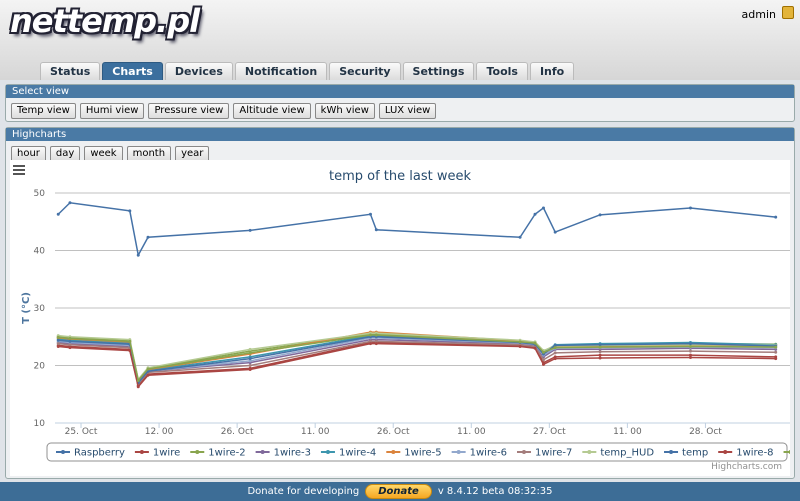 Image resolution: width=800 pixels, height=501 pixels. What do you see at coordinates (438, 71) in the screenshot?
I see `tab: Settings` at bounding box center [438, 71].